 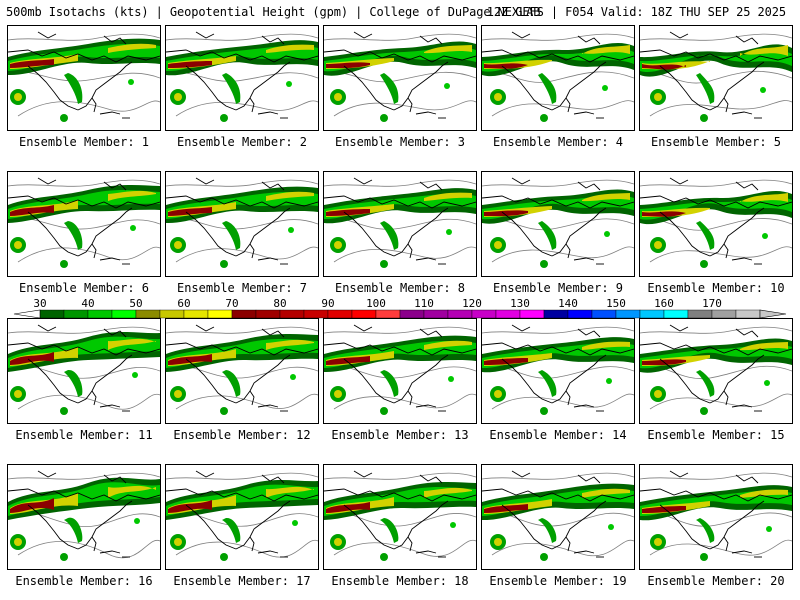 I want to click on member-label-20: Ensemble Member: 20, so click(x=716, y=581).